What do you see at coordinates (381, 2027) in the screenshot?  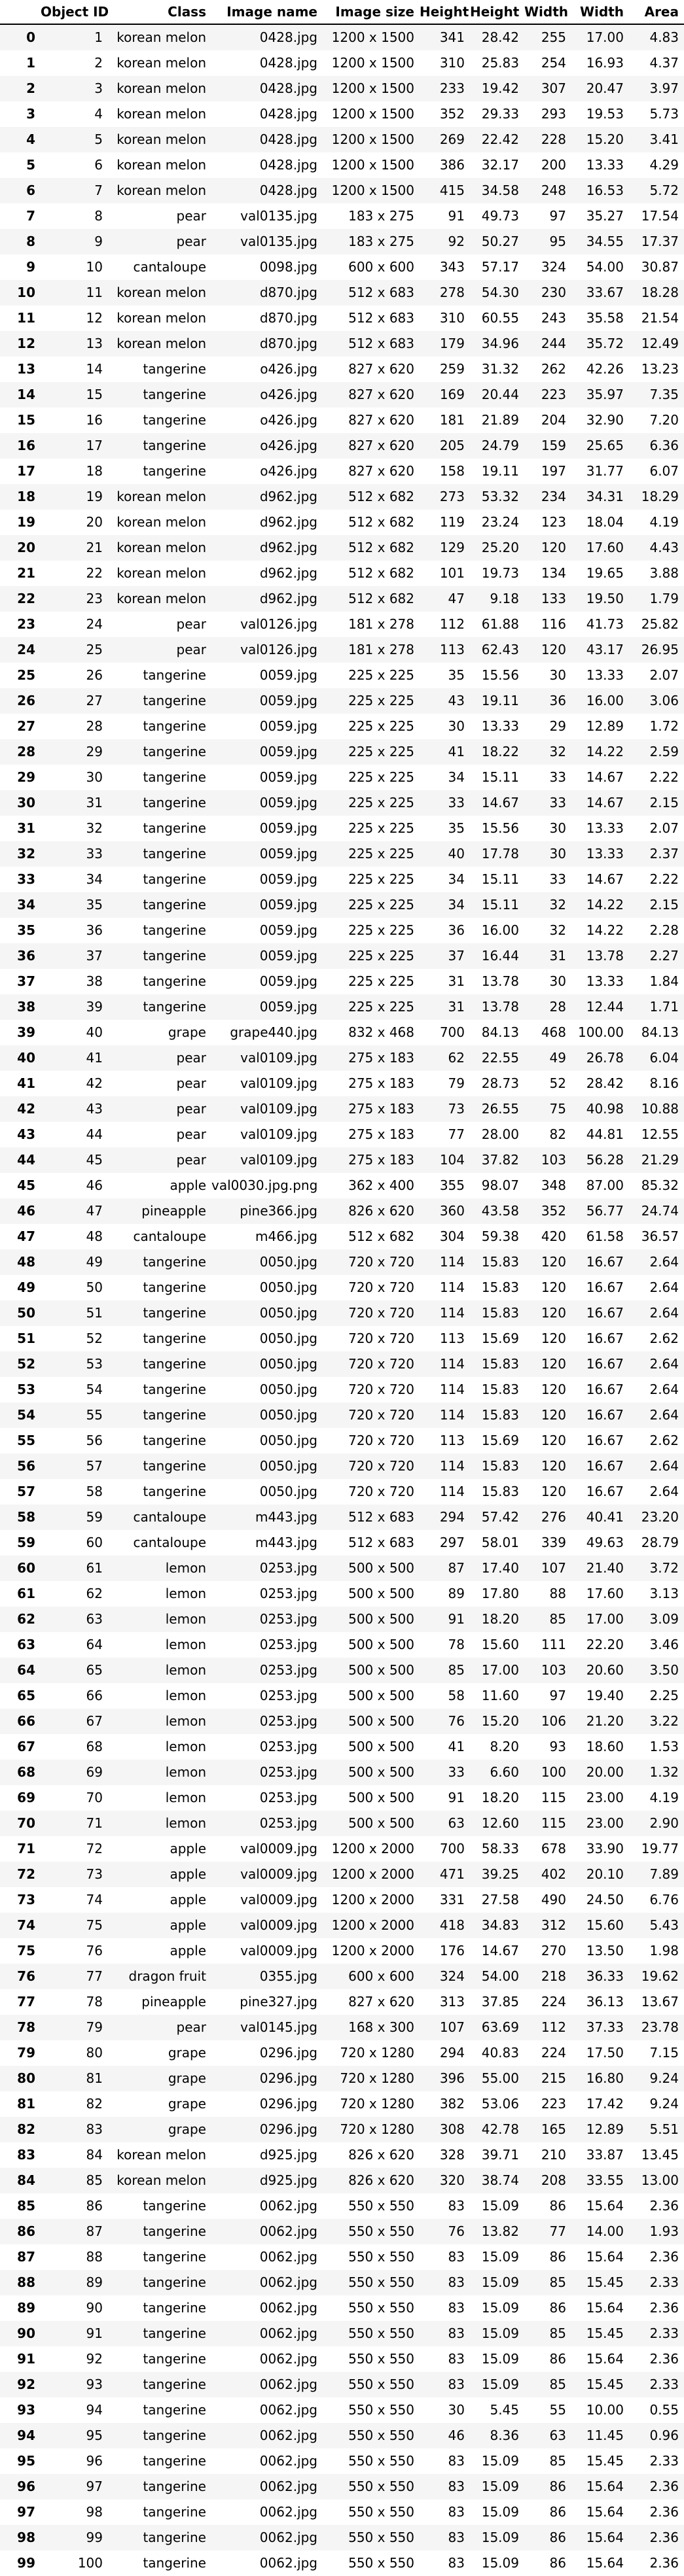 I see `cell-image-size: 168 x 300` at bounding box center [381, 2027].